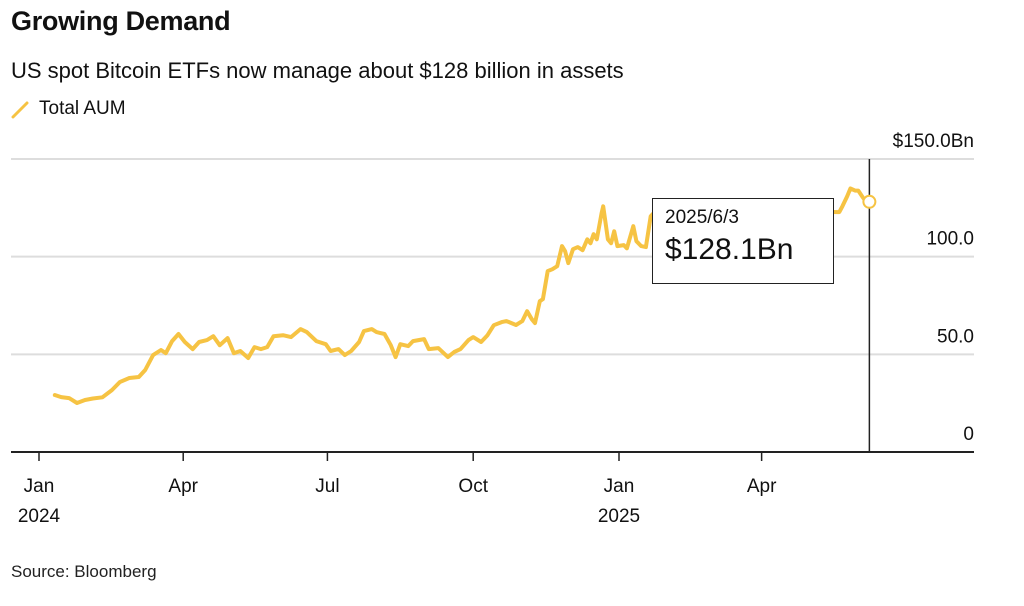  What do you see at coordinates (869, 305) in the screenshot?
I see `cursor-layer` at bounding box center [869, 305].